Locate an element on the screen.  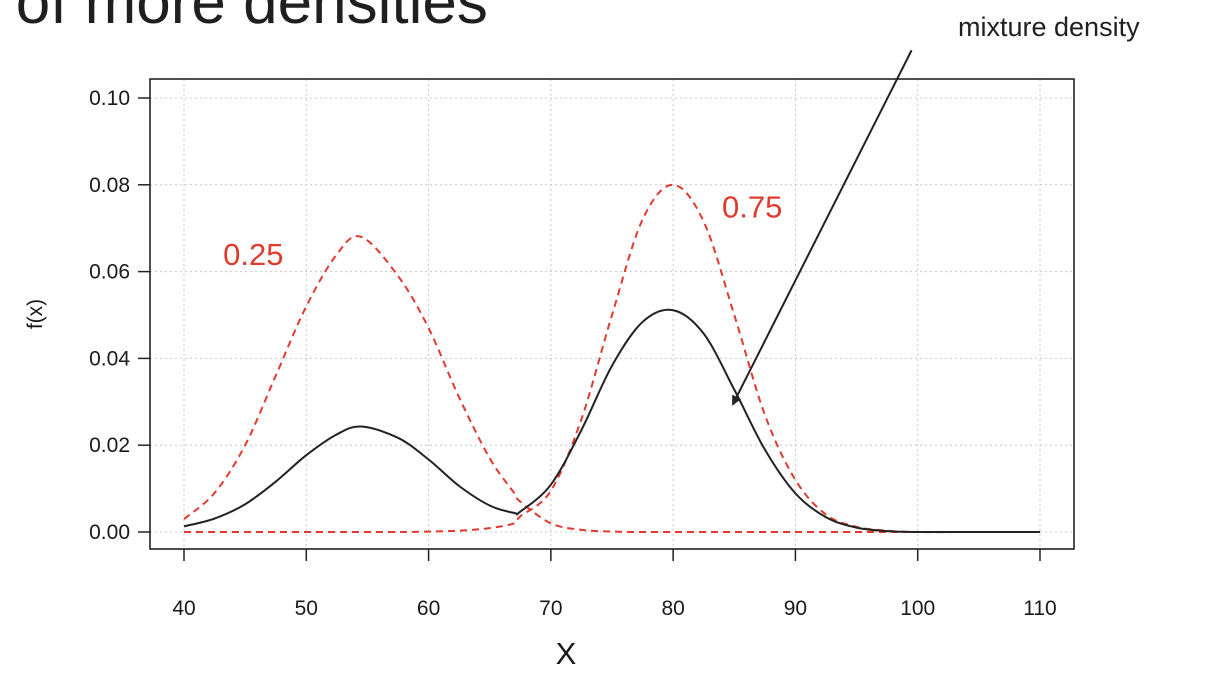
callout-arrow is located at coordinates (822, 227).